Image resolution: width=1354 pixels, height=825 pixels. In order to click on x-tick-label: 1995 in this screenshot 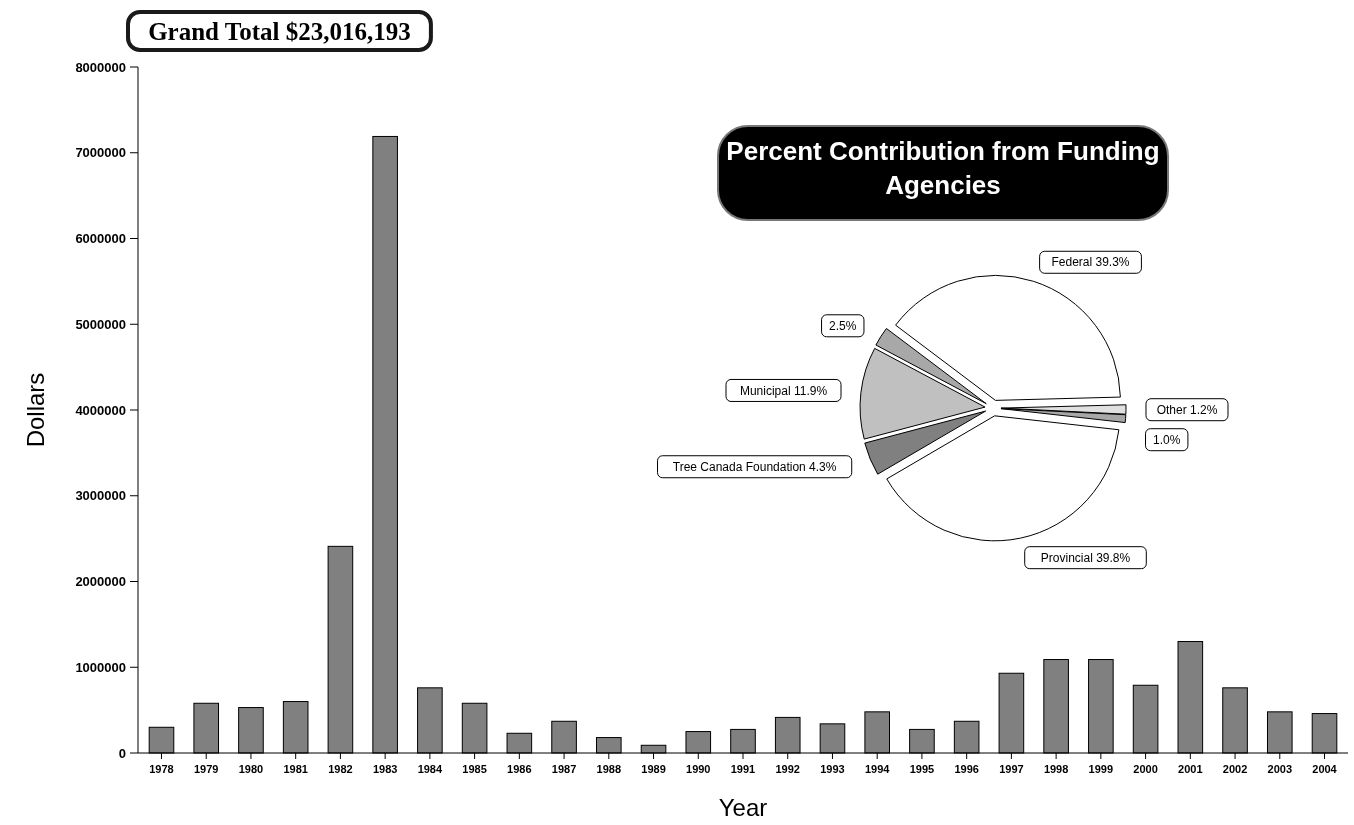, I will do `click(922, 769)`.